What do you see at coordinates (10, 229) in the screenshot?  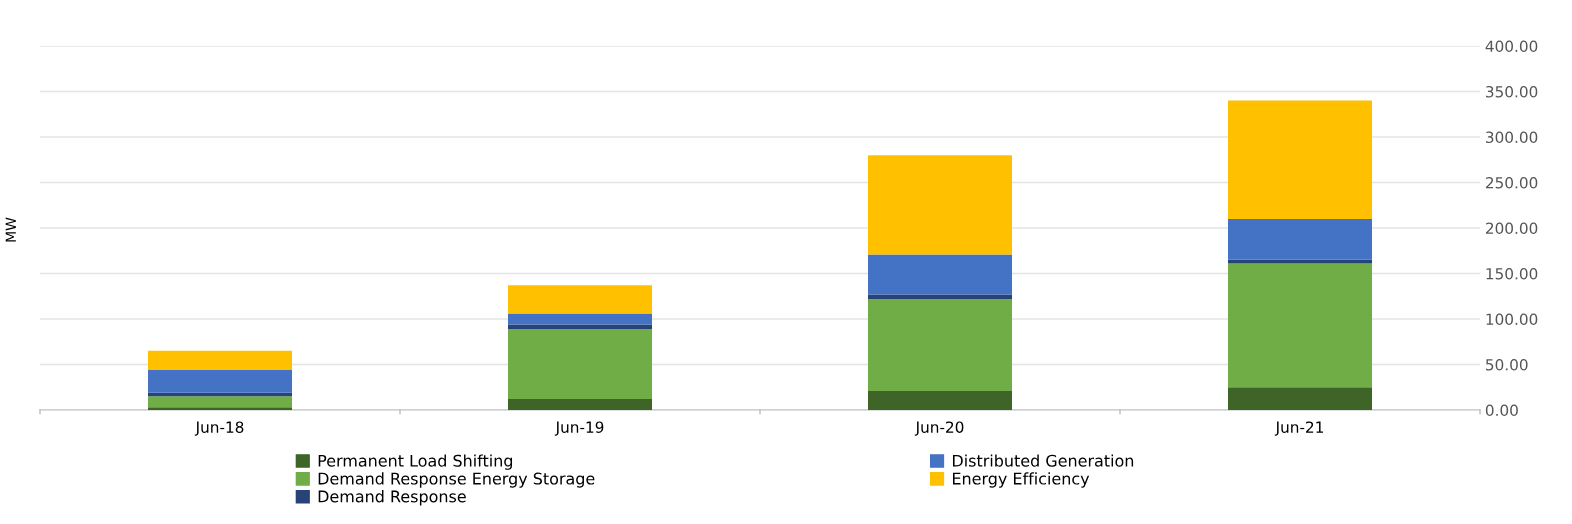 I see `y-axis-title: MW` at bounding box center [10, 229].